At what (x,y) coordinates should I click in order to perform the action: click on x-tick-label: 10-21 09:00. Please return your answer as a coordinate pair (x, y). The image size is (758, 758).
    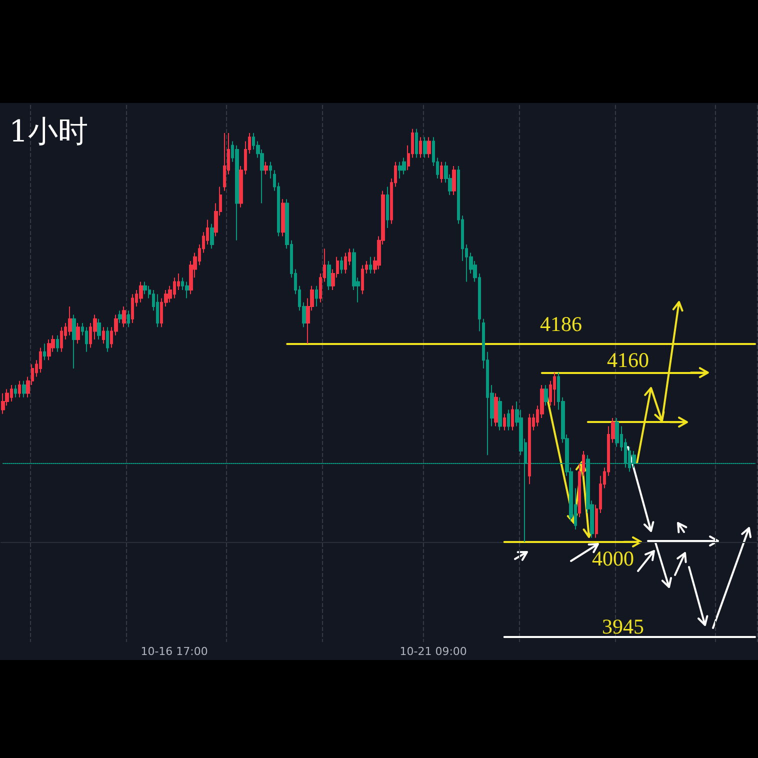
    Looking at the image, I should click on (433, 651).